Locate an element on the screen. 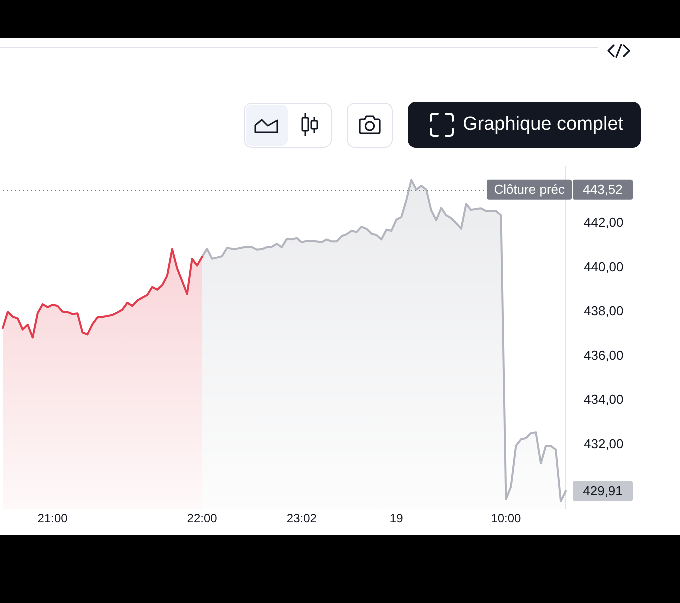 This screenshot has height=603, width=680. x-tick-label: 22:00 is located at coordinates (202, 519).